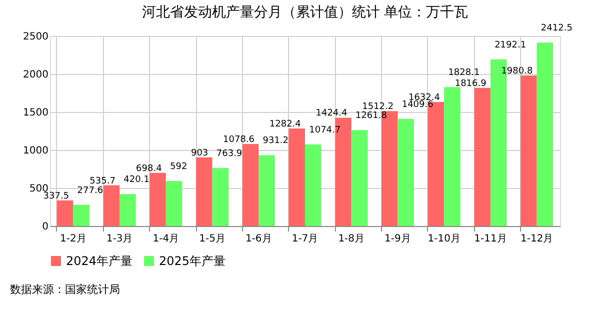 This screenshot has width=590, height=330. What do you see at coordinates (179, 167) in the screenshot?
I see `data-label: 592` at bounding box center [179, 167].